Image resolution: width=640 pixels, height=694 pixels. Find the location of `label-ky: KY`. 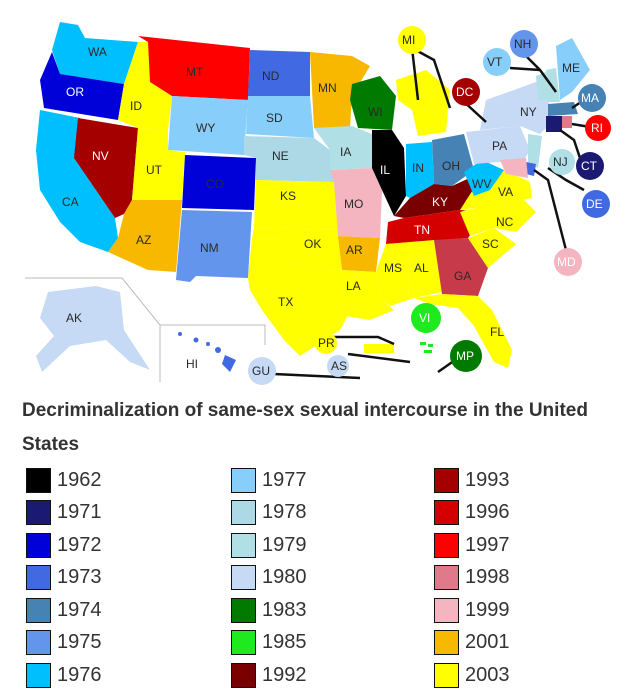

label-ky: KY is located at coordinates (440, 202).